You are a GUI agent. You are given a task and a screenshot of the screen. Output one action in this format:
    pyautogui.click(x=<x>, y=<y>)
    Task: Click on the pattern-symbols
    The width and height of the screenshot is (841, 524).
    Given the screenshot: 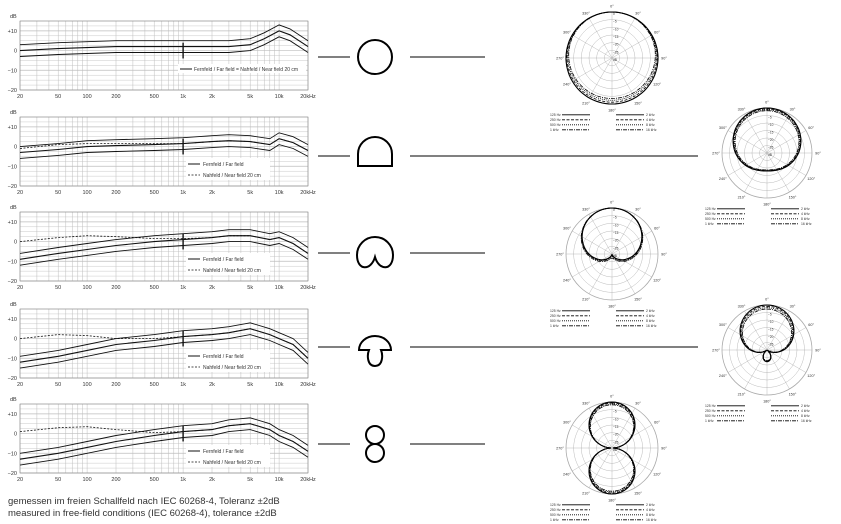 What is the action you would take?
    pyautogui.click(x=375, y=251)
    